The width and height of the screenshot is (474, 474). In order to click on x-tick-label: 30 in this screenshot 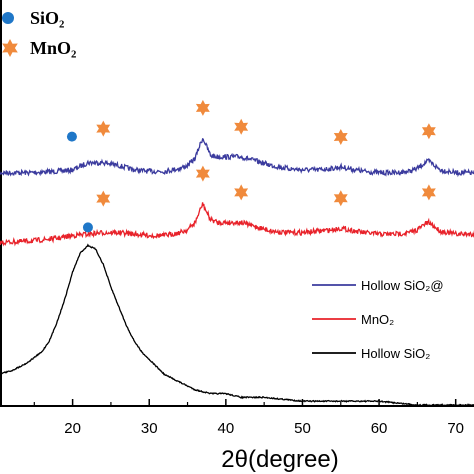, I will do `click(149, 428)`.